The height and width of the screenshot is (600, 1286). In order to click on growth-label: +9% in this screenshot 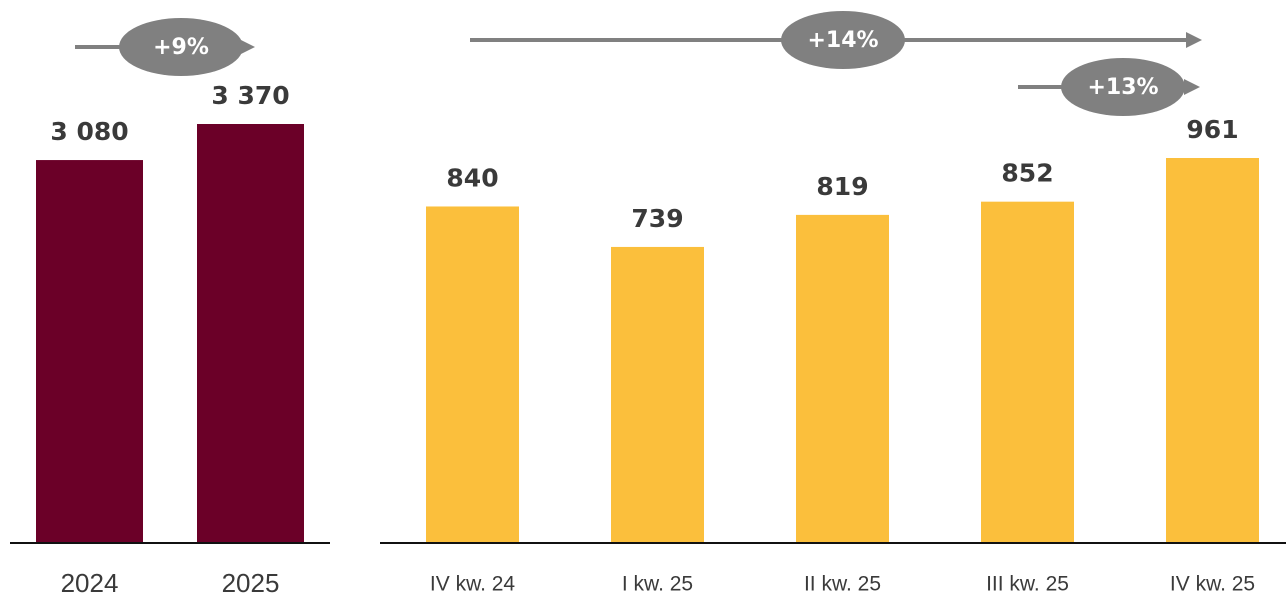, I will do `click(181, 47)`.